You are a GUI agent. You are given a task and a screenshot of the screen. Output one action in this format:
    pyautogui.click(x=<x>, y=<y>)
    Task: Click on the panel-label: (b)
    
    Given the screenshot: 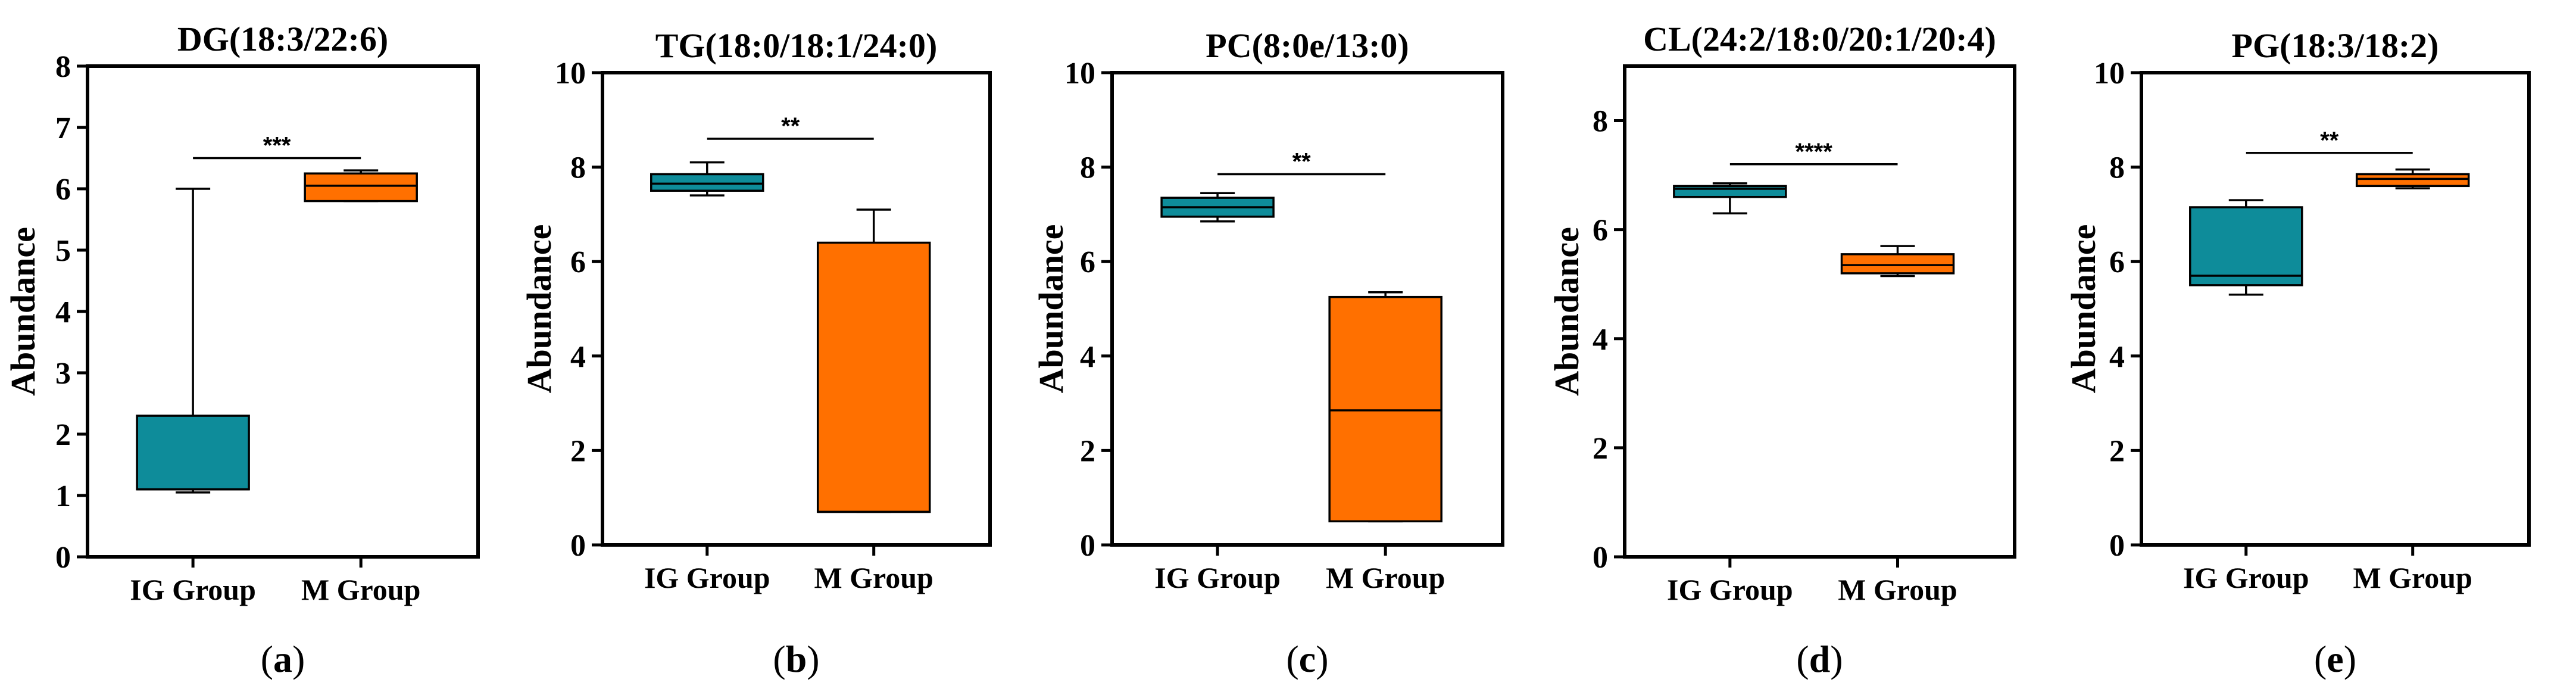 What is the action you would take?
    pyautogui.click(x=796, y=659)
    